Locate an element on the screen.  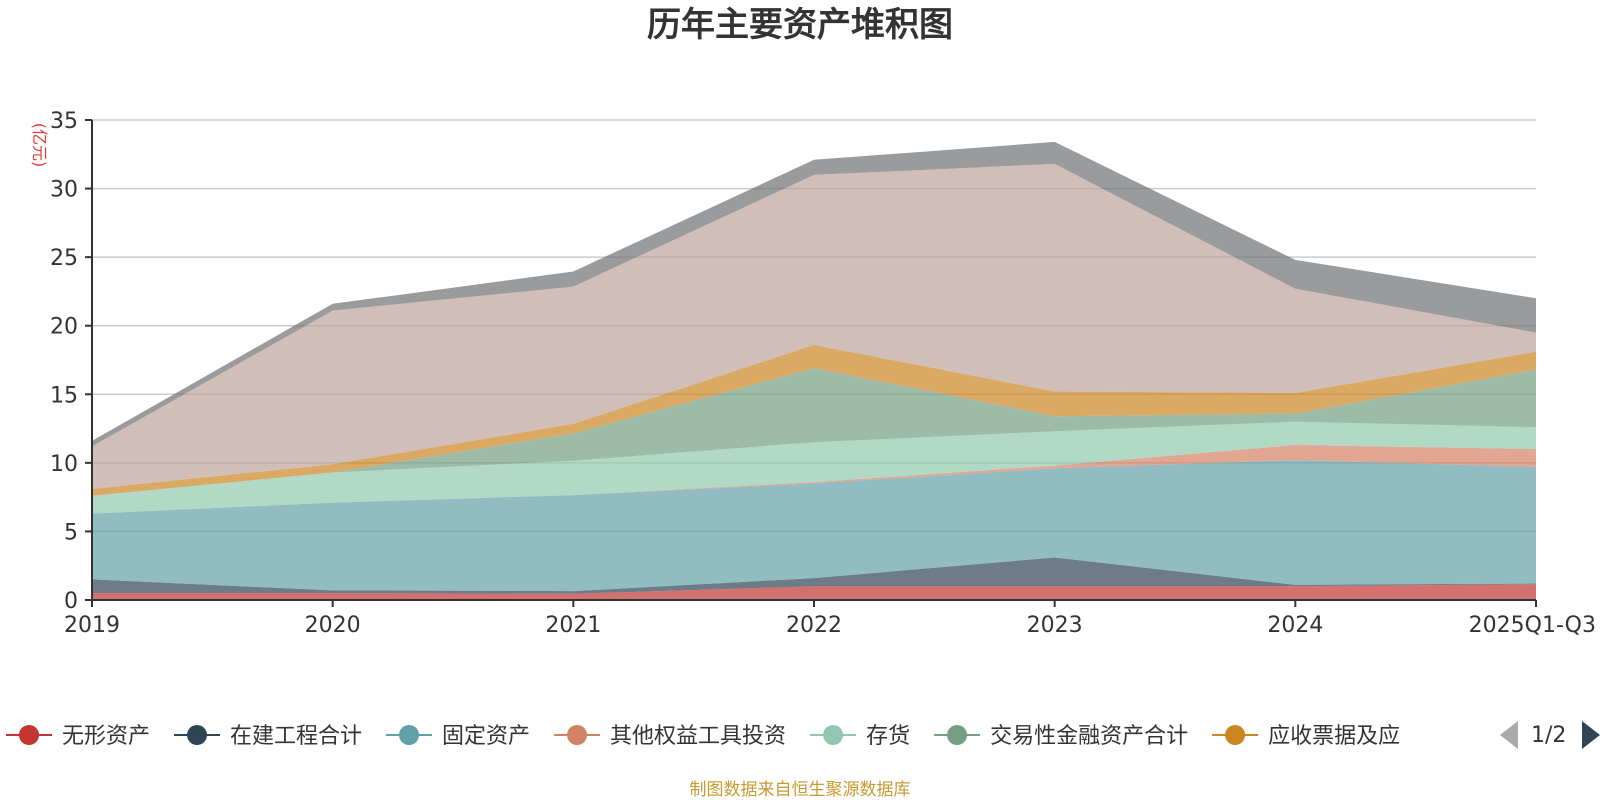
y-axis-unit: (亿元) is located at coordinates (39, 145).